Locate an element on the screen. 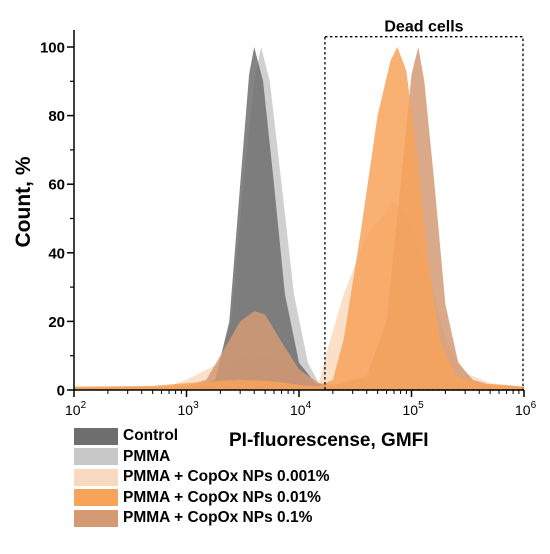 This screenshot has height=554, width=550. legend-label: PMMA is located at coordinates (147, 456).